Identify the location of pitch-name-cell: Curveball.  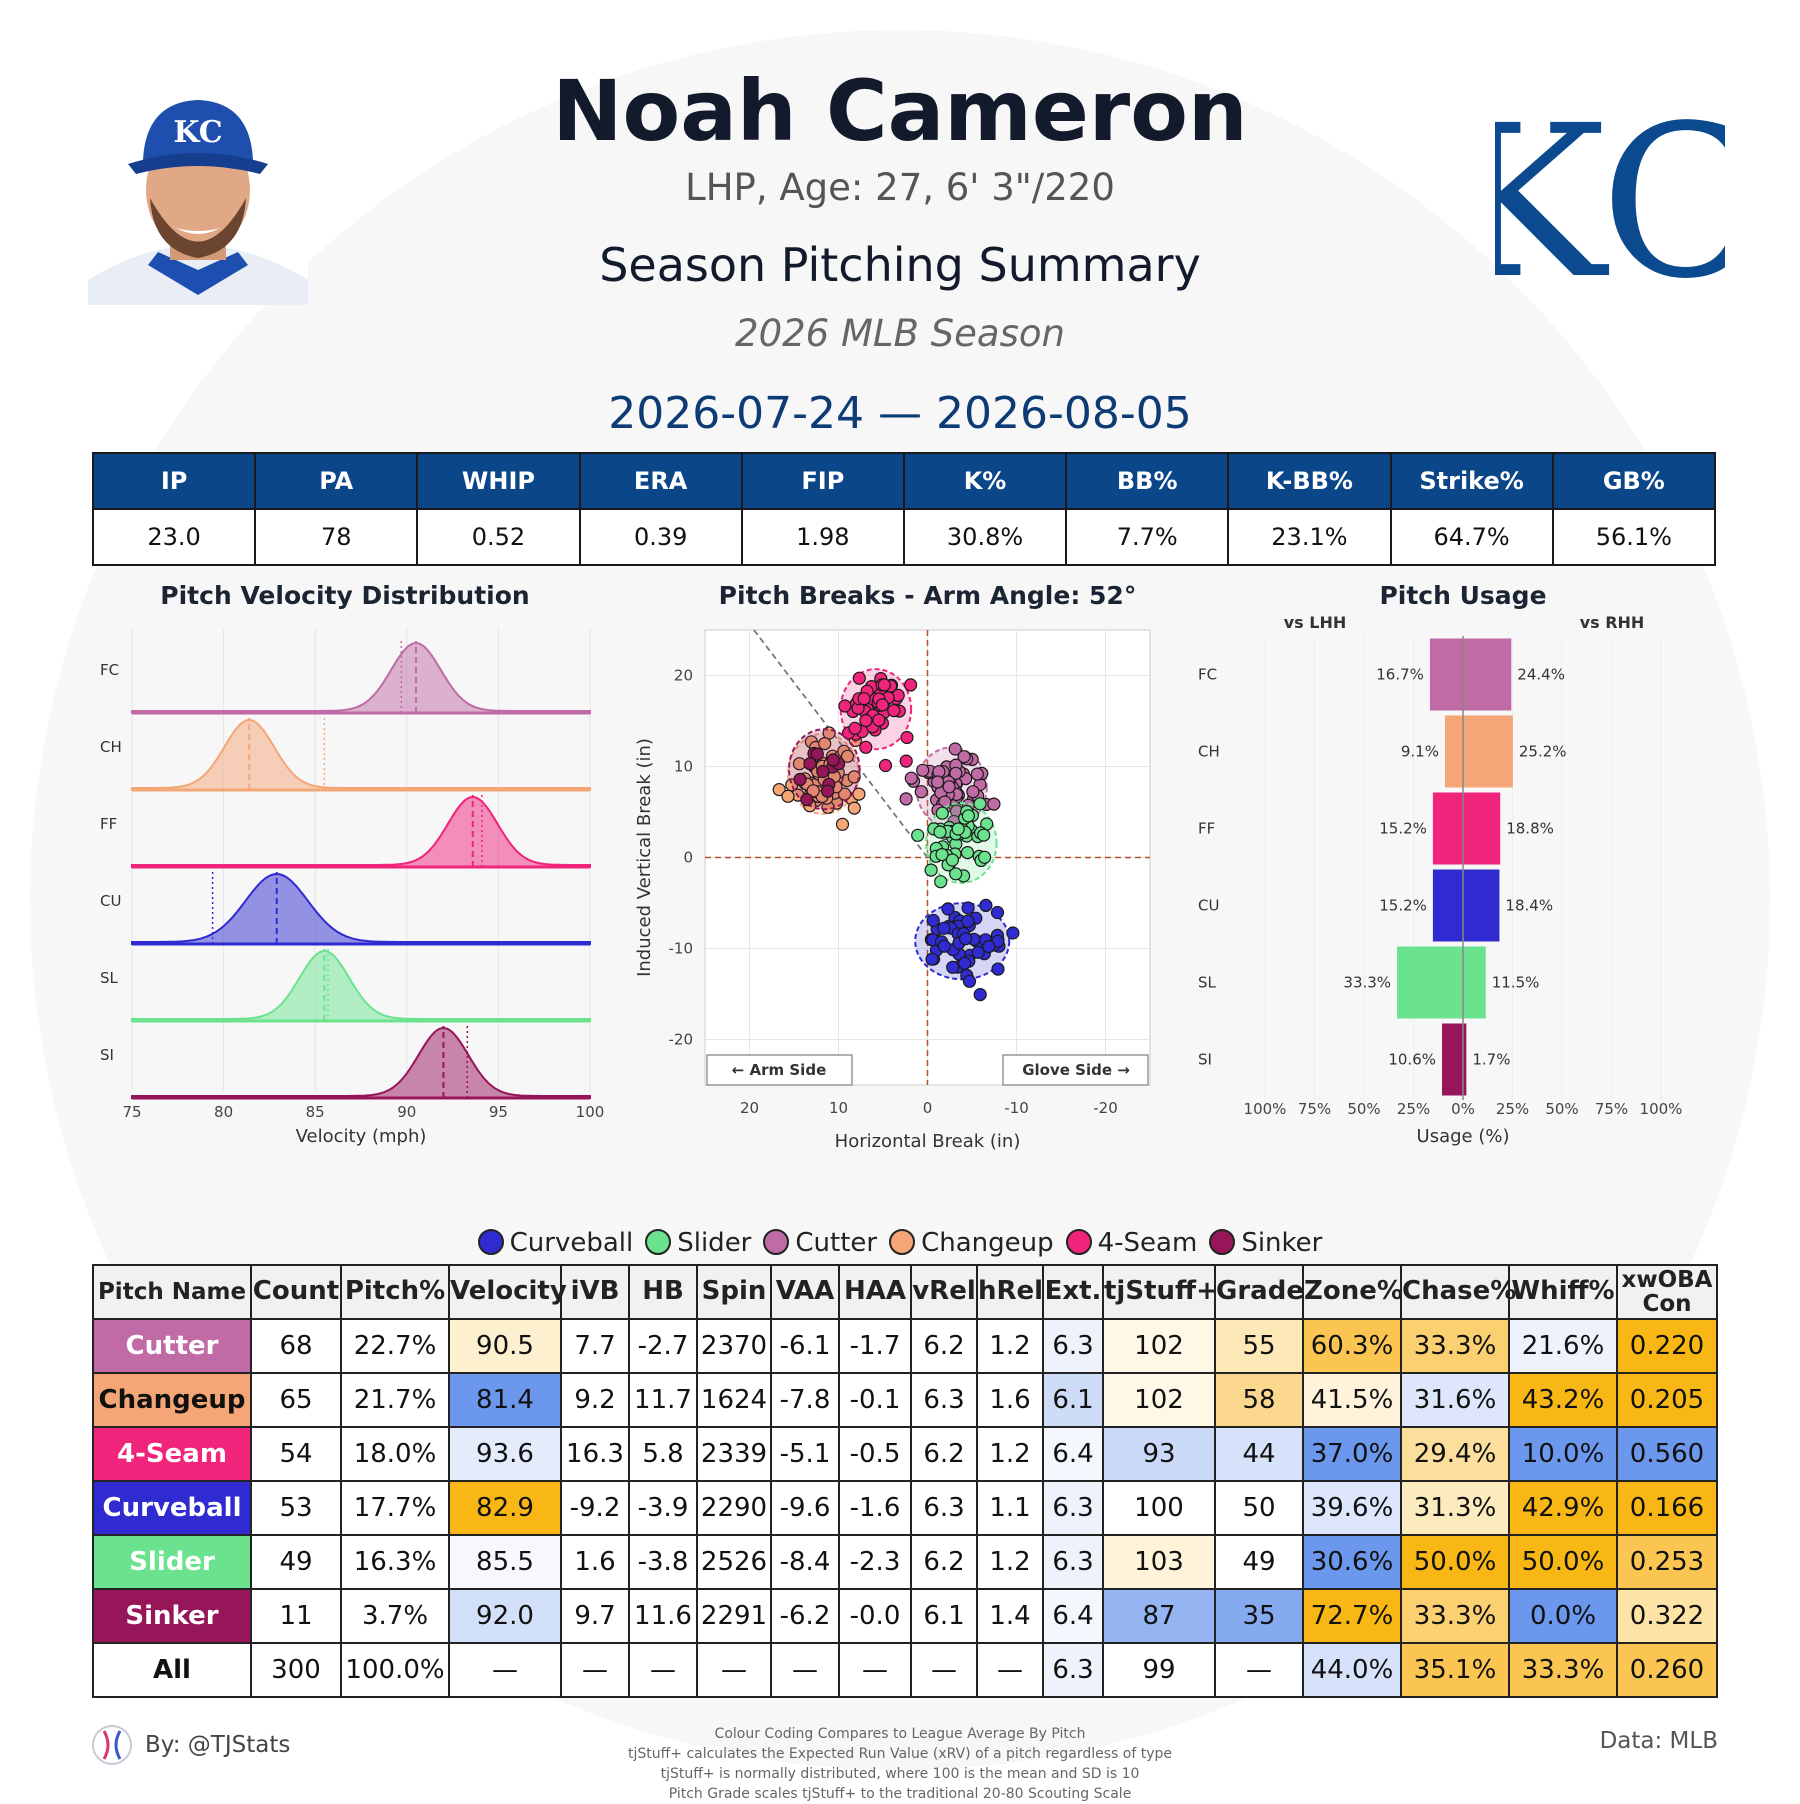
(172, 1508).